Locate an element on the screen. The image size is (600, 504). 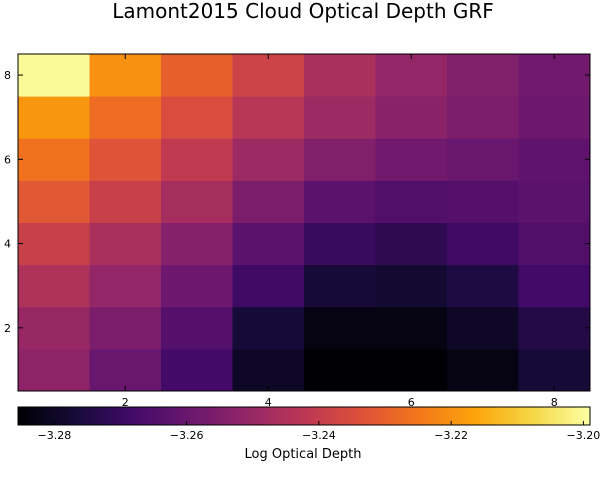
y-tick-label: 8 is located at coordinates (7, 75).